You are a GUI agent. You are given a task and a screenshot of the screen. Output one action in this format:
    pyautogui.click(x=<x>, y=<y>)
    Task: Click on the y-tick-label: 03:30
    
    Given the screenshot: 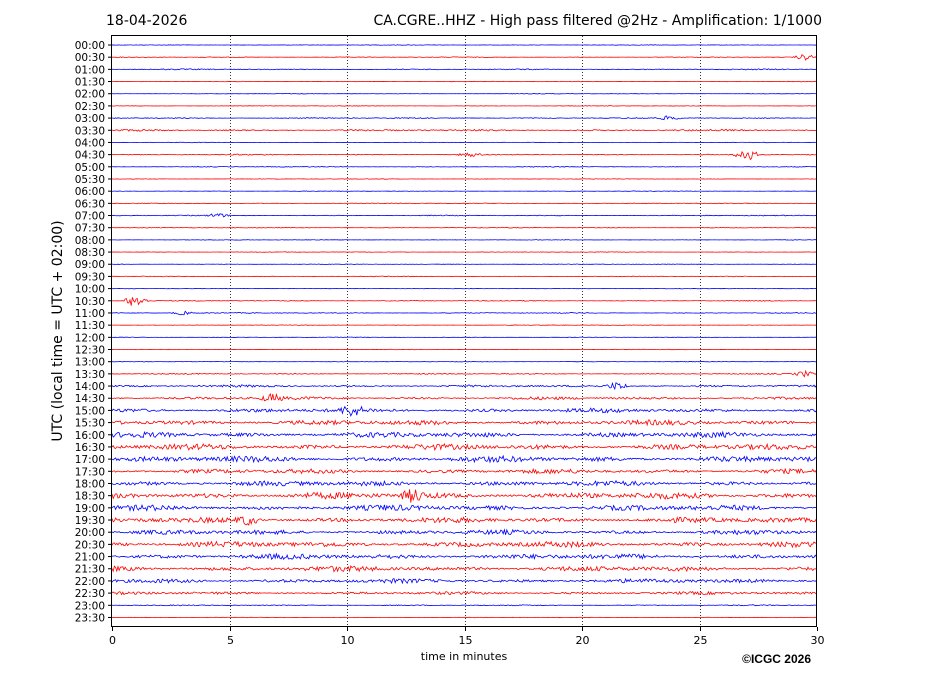 What is the action you would take?
    pyautogui.click(x=90, y=131)
    